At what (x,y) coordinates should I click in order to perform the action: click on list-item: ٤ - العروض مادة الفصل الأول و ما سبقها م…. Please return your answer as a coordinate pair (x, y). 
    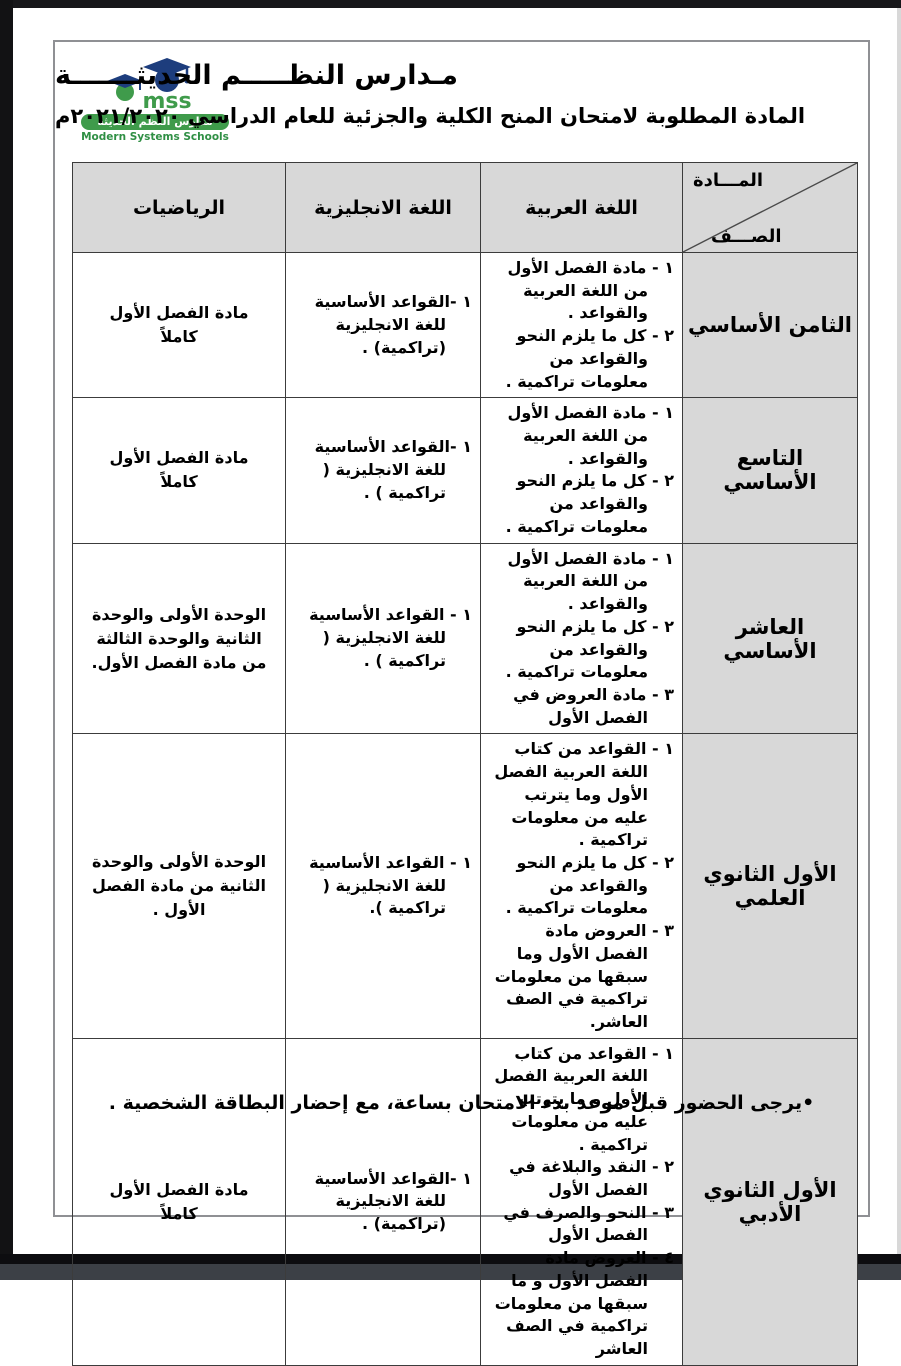
    Looking at the image, I should click on (584, 1303).